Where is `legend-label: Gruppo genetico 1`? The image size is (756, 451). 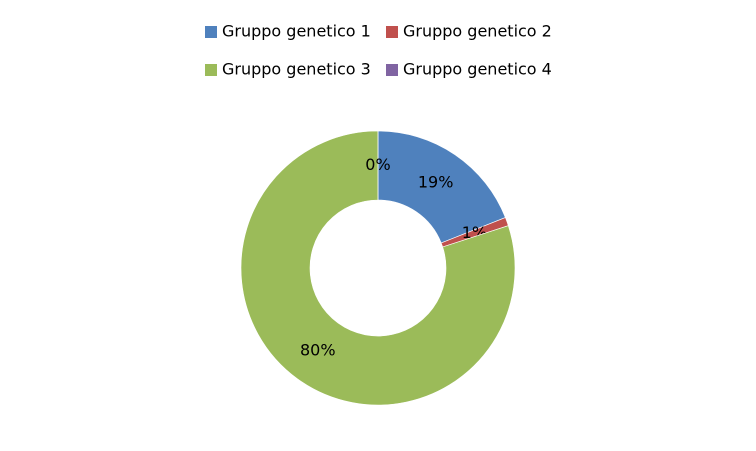 legend-label: Gruppo genetico 1 is located at coordinates (296, 31).